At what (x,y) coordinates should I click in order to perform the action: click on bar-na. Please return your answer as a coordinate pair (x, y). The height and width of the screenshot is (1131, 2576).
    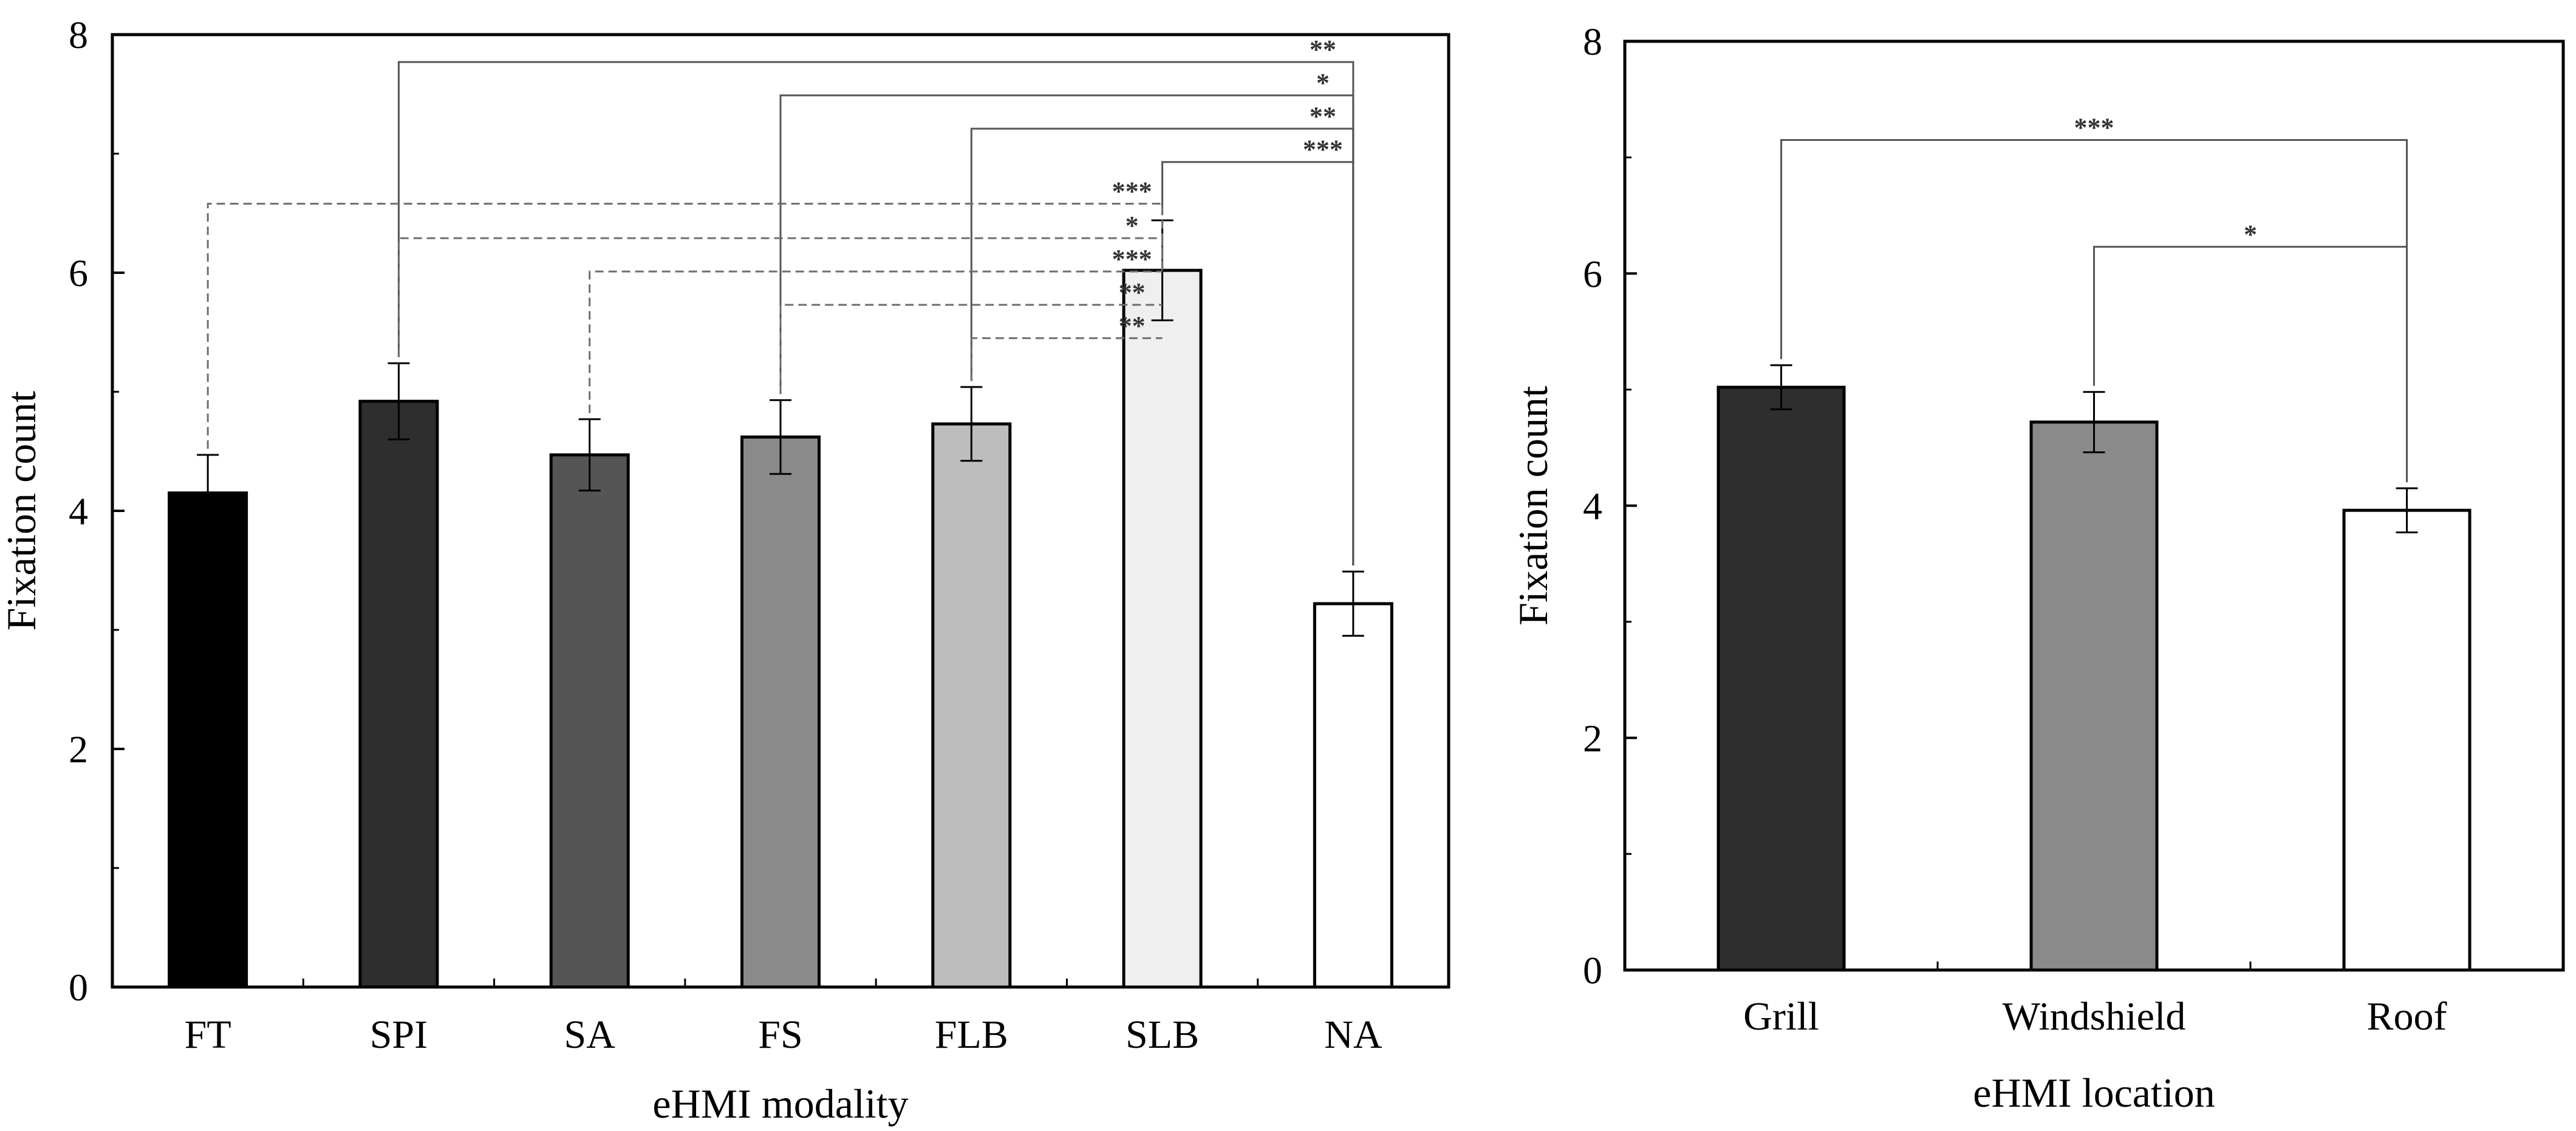
    Looking at the image, I should click on (1353, 796).